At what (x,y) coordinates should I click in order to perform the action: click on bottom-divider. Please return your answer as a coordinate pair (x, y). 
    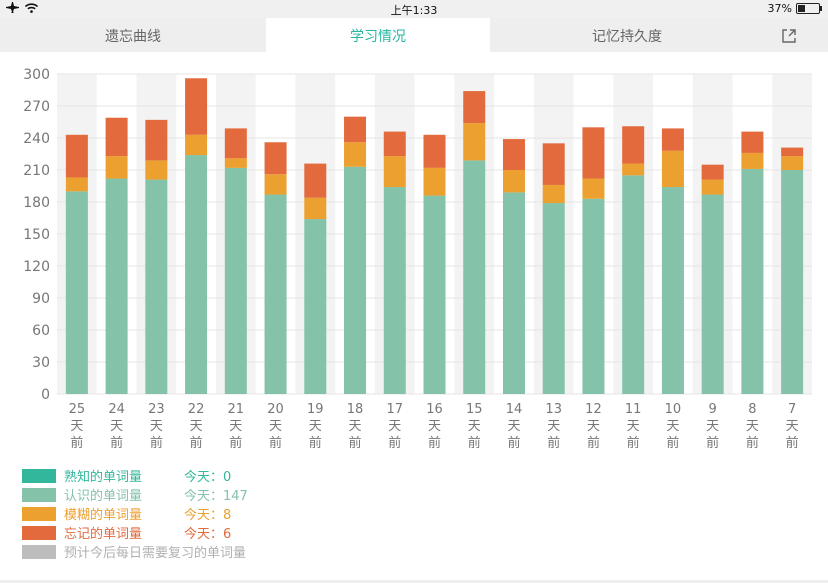
    Looking at the image, I should click on (414, 581).